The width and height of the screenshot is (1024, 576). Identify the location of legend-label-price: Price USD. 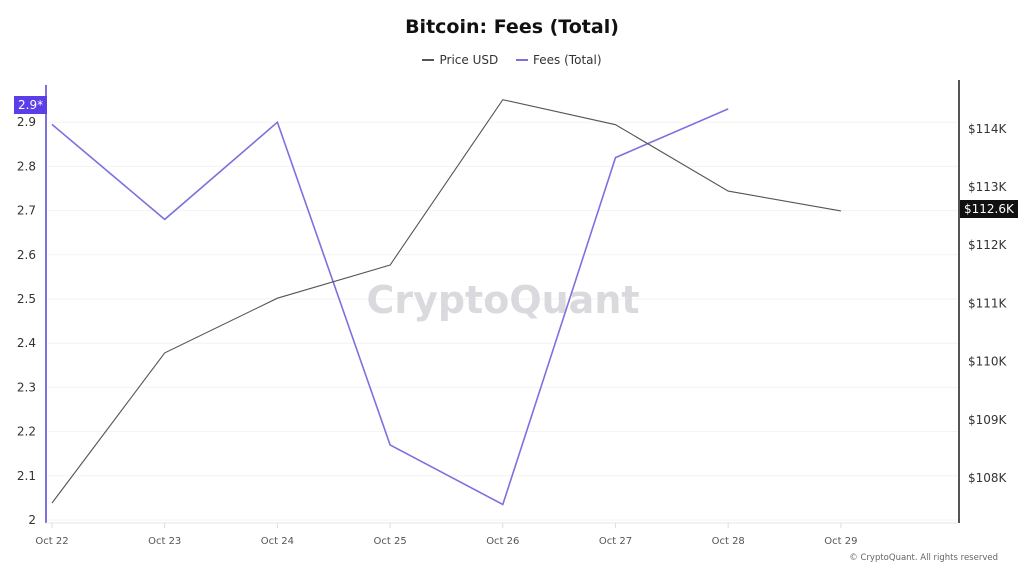
(469, 60).